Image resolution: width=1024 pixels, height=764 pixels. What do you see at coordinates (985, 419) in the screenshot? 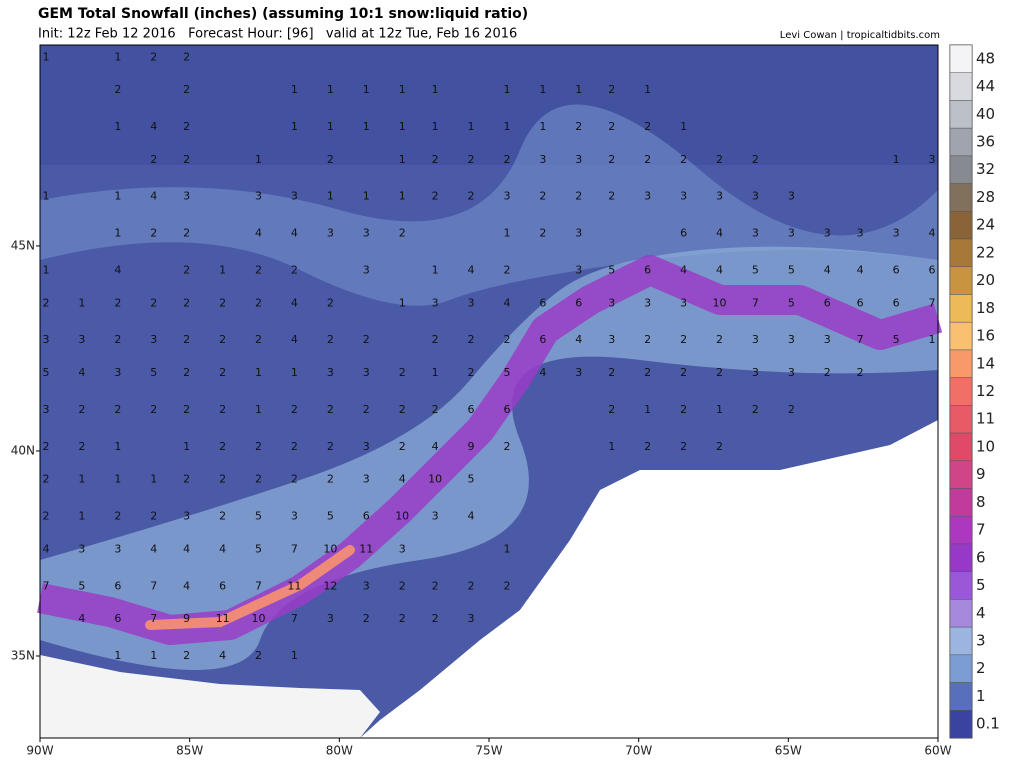
I see `colorbar-label: 11` at bounding box center [985, 419].